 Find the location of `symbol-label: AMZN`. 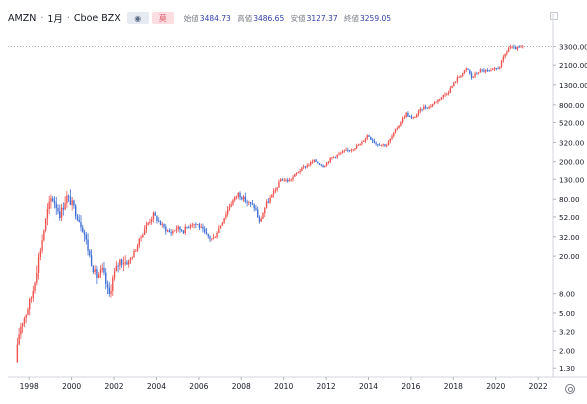

symbol-label: AMZN is located at coordinates (22, 18).